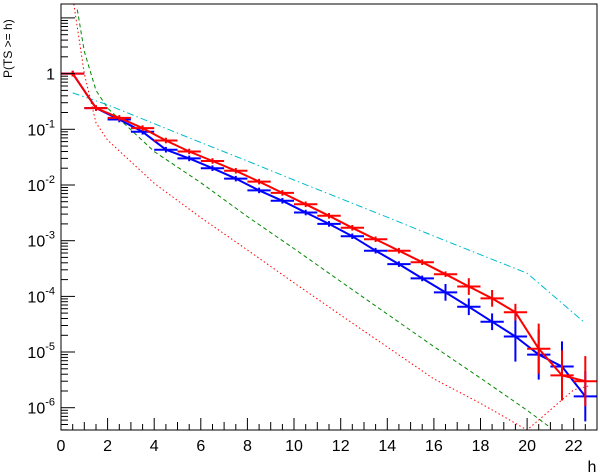  What do you see at coordinates (61, 446) in the screenshot?
I see `x-tick-label: 0` at bounding box center [61, 446].